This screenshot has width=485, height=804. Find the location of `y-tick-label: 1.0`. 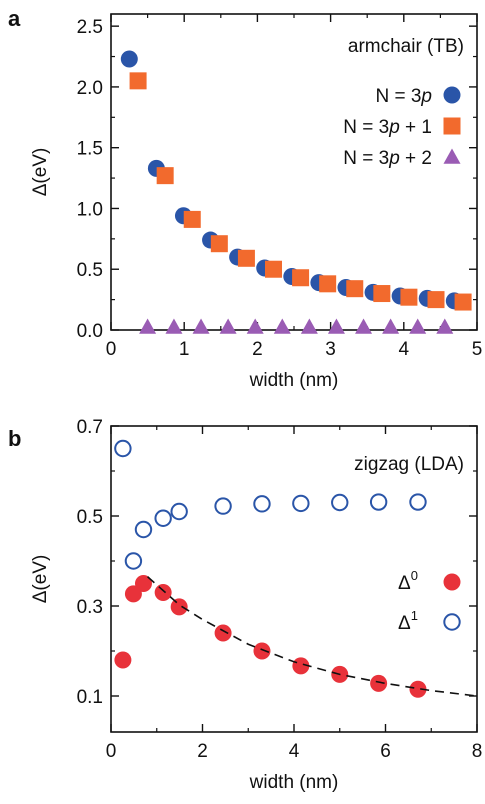

y-tick-label: 1.0 is located at coordinates (90, 209).